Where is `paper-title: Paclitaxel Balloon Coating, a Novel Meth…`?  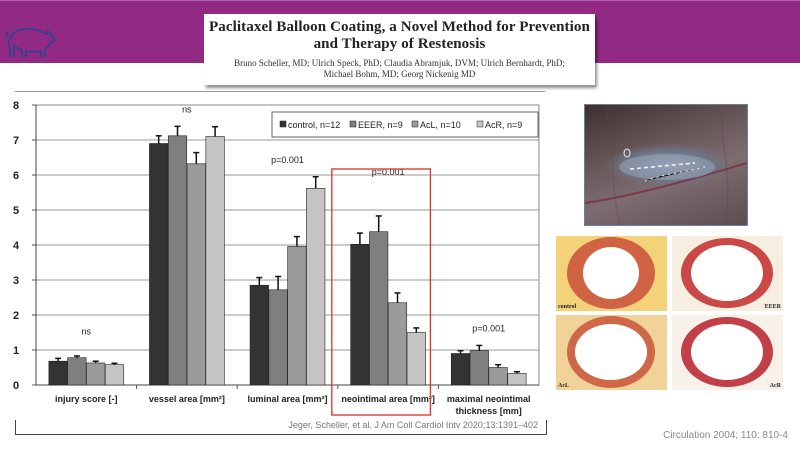
paper-title: Paclitaxel Balloon Coating, a Novel Meth… is located at coordinates (399, 36).